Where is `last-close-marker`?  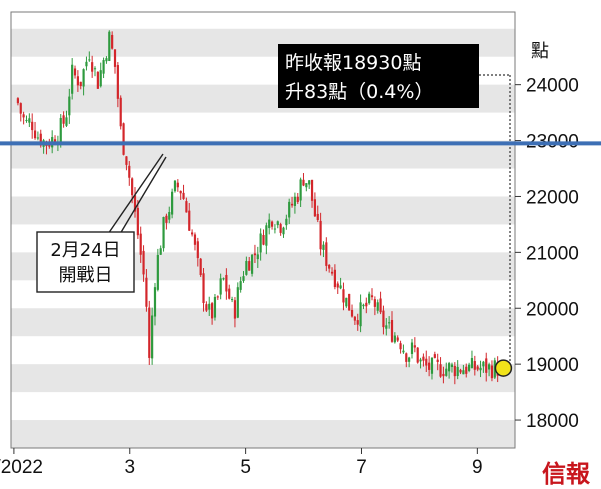 last-close-marker is located at coordinates (503, 368).